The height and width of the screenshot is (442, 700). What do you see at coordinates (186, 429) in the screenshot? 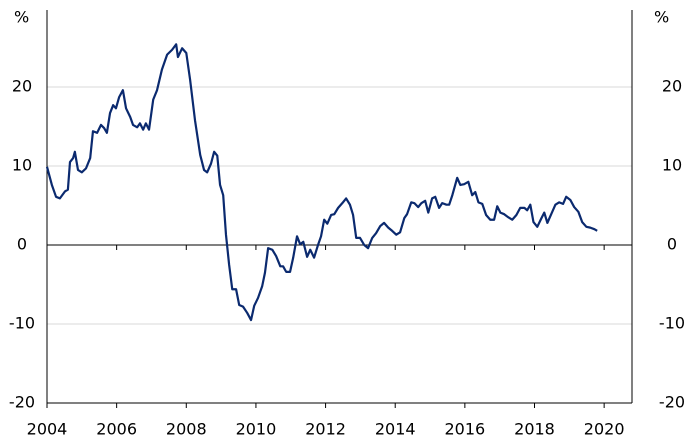
I see `x-tick-label: 2008` at bounding box center [186, 429].